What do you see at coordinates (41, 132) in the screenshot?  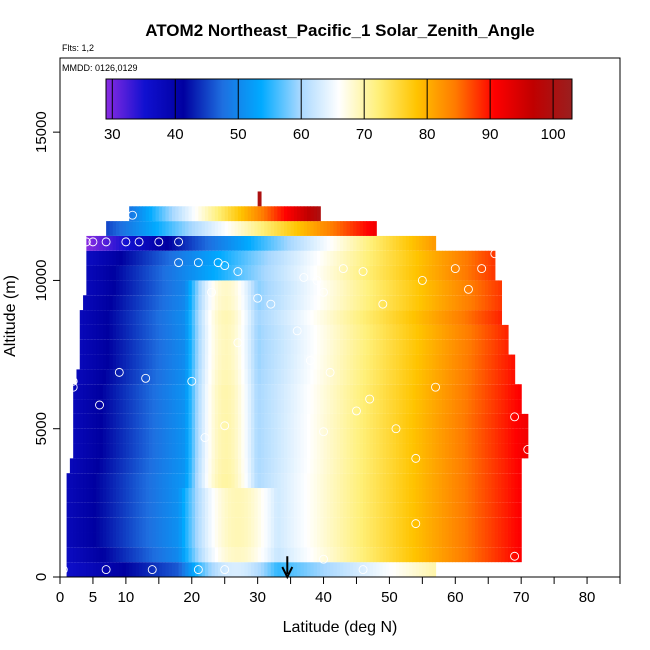 I see `y-tick-label: 15000` at bounding box center [41, 132].